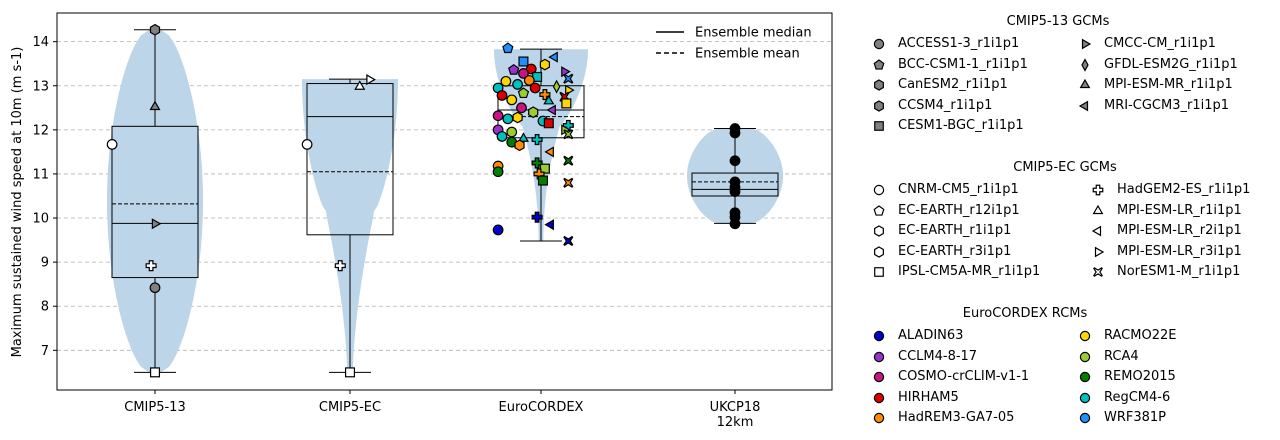 The height and width of the screenshot is (440, 1280). I want to click on cross-marker, so click(1098, 272).